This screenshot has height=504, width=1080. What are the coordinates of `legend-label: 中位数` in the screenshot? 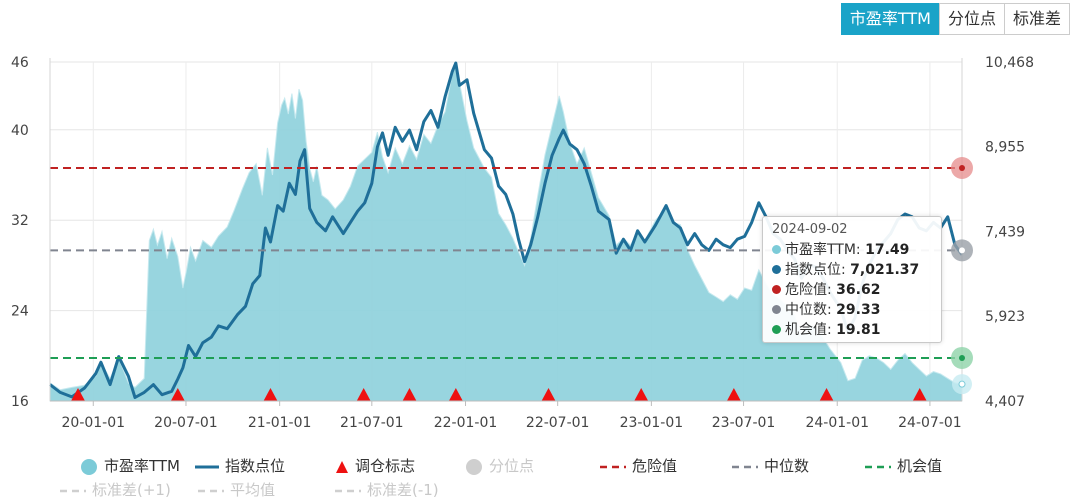 It's located at (787, 466).